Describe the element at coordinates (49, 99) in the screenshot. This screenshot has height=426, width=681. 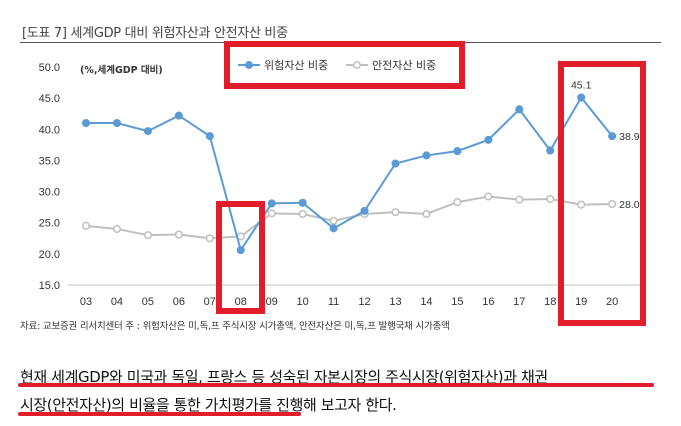
I see `y-tick-label: 45.0` at that location.